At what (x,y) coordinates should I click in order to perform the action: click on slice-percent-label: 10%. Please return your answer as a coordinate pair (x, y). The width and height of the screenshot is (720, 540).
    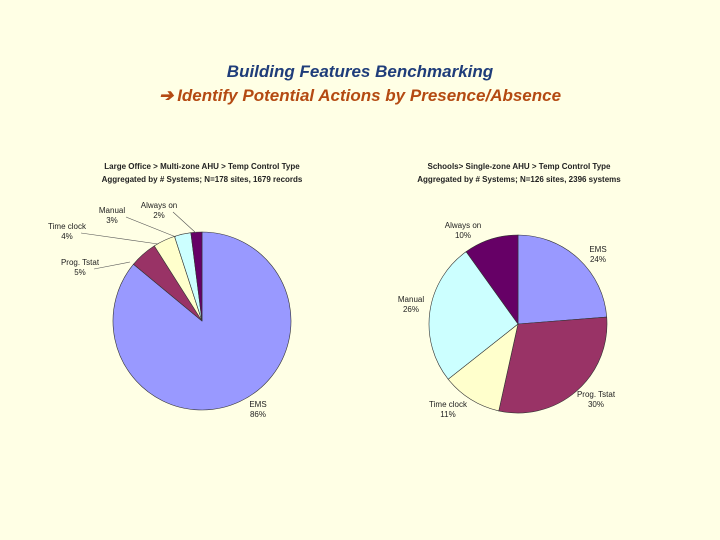
    Looking at the image, I should click on (463, 235).